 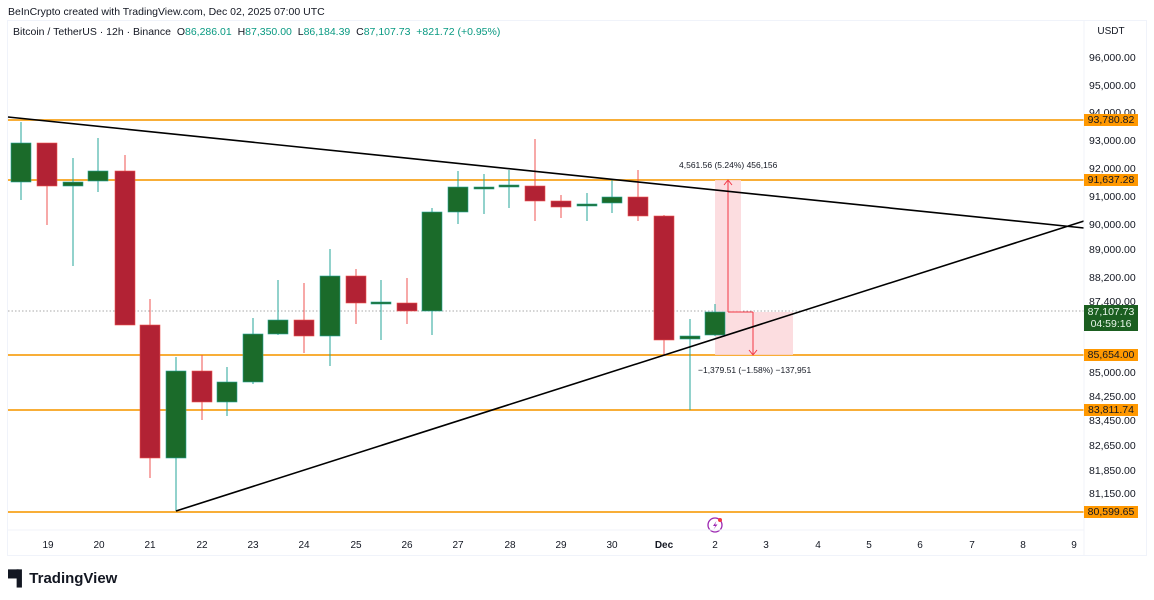 What do you see at coordinates (754, 267) in the screenshot?
I see `measure-tools` at bounding box center [754, 267].